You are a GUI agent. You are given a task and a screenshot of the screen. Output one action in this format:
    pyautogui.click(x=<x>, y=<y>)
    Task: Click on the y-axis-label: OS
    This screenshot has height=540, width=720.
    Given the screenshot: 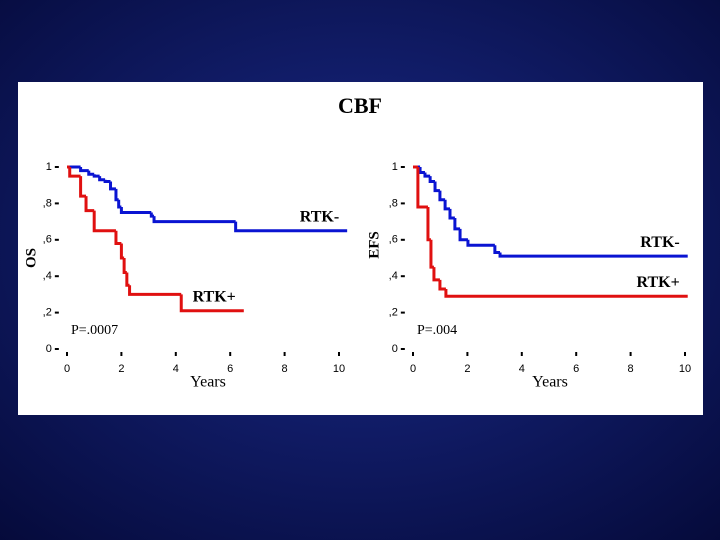 What is the action you would take?
    pyautogui.click(x=31, y=258)
    